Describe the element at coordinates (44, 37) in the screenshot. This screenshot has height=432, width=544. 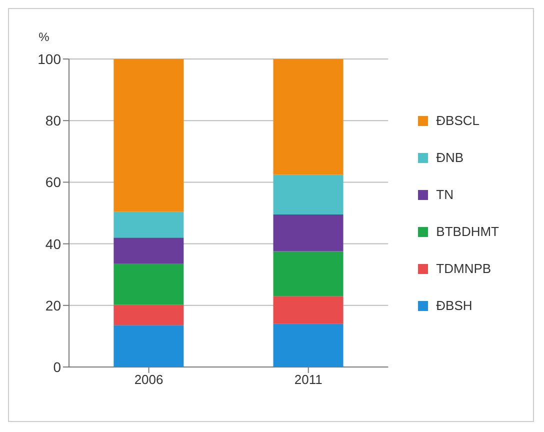
I see `y-axis-title: %` at that location.